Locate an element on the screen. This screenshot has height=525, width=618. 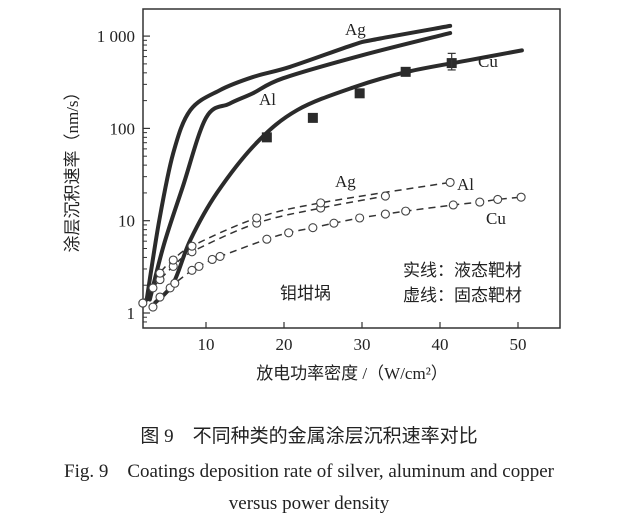
y-tick-label: 100 is located at coordinates (123, 128).